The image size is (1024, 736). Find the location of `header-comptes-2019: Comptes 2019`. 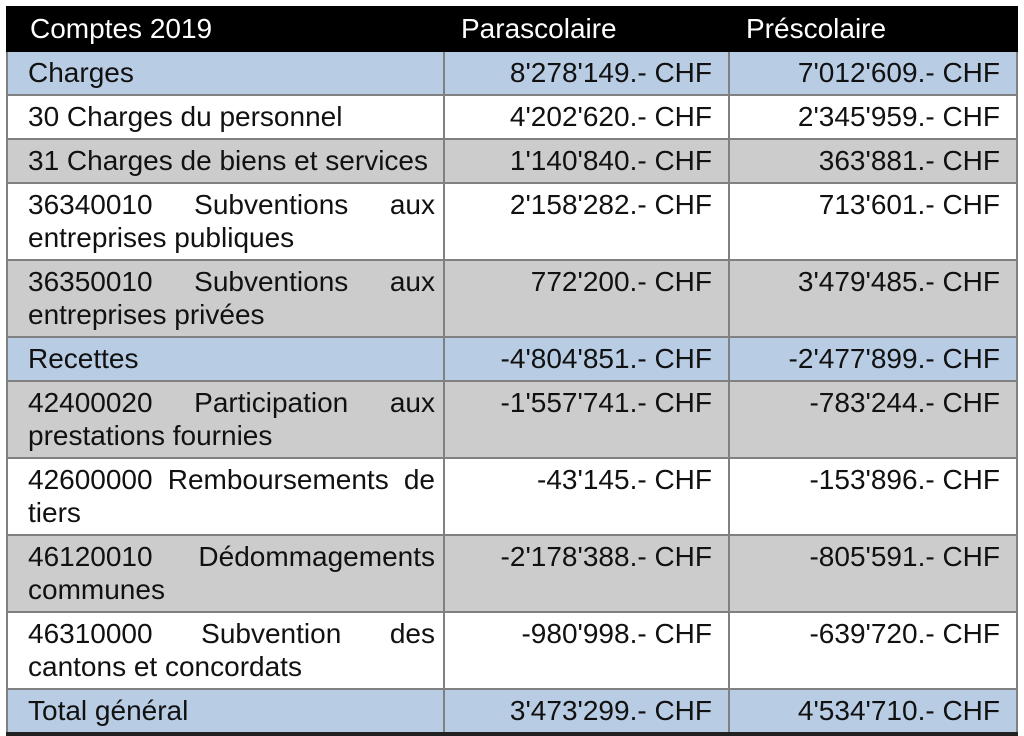

header-comptes-2019: Comptes 2019 is located at coordinates (225, 29).